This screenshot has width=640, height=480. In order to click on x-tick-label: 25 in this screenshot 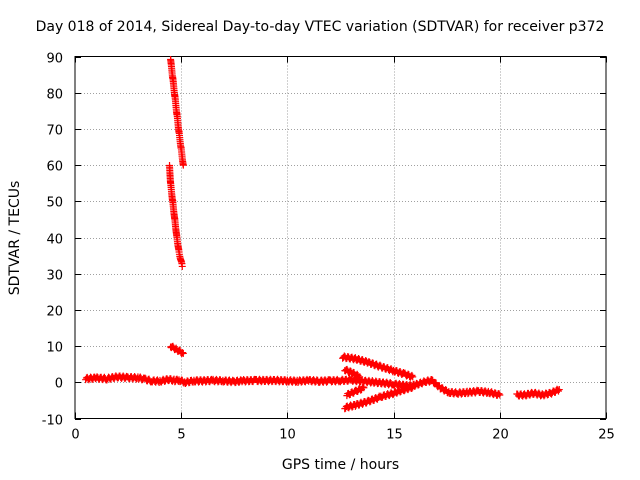, I will do `click(606, 435)`.